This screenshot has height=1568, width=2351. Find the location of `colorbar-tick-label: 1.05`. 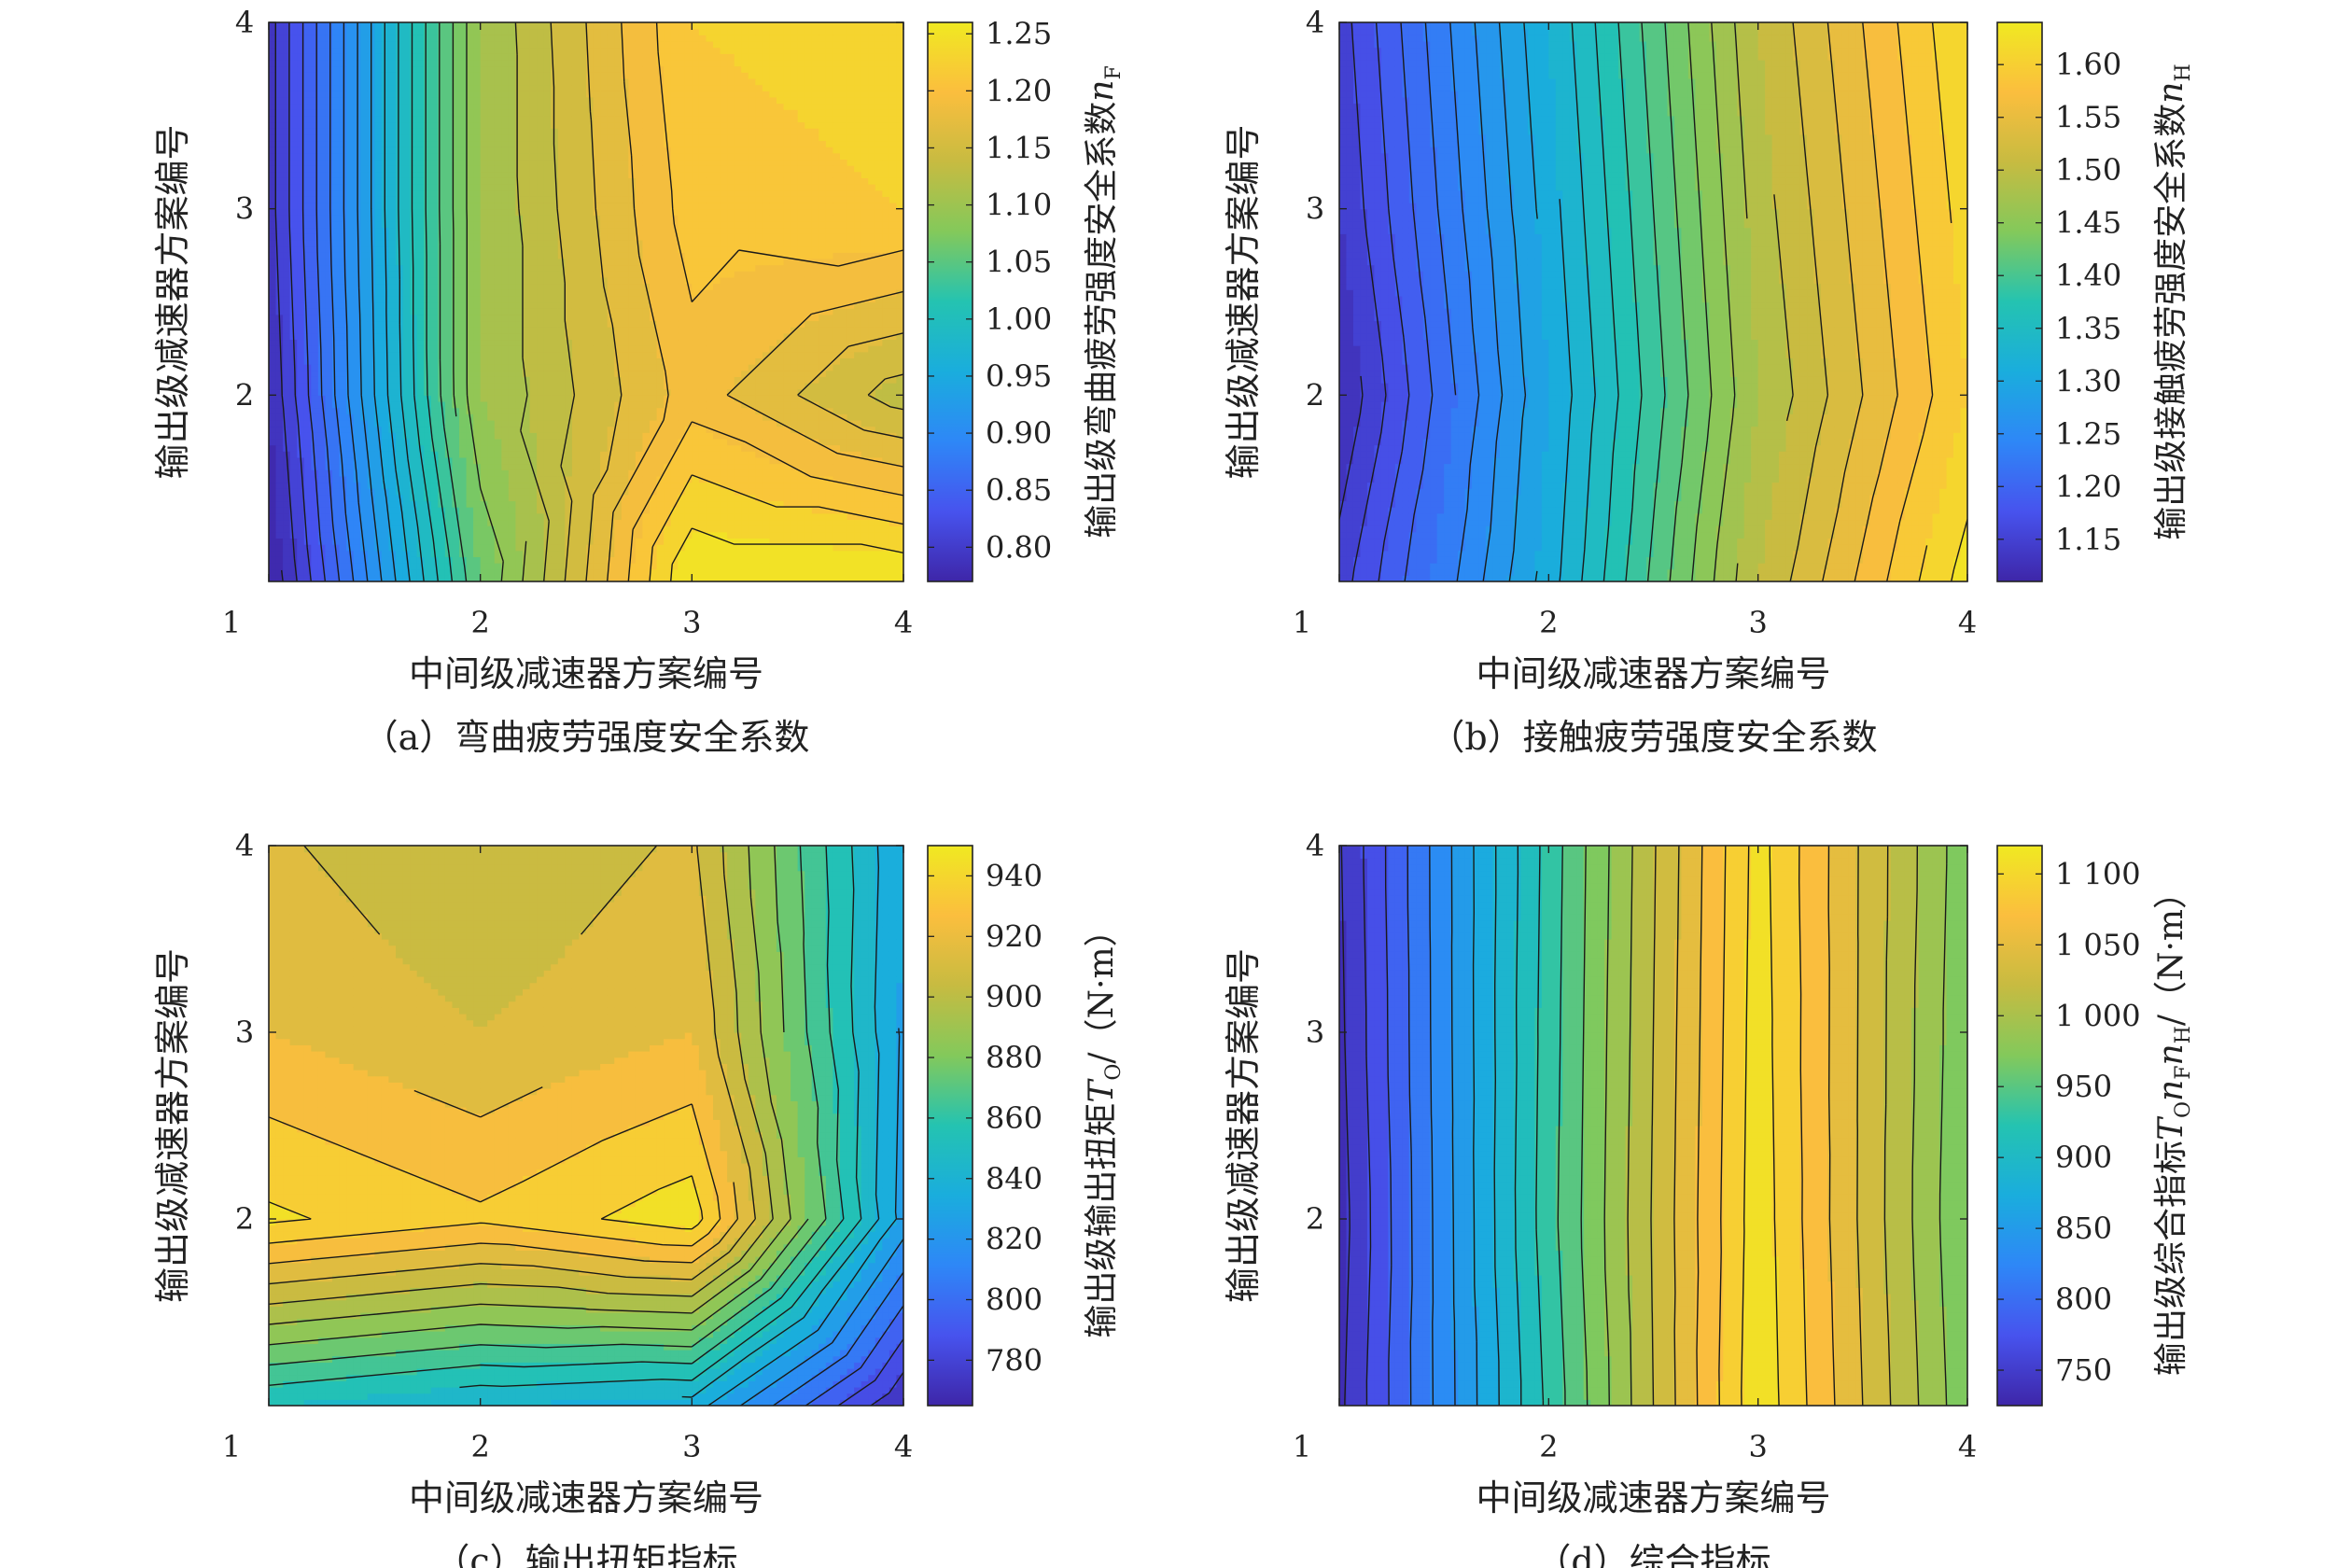

colorbar-tick-label: 1.05 is located at coordinates (1019, 262).